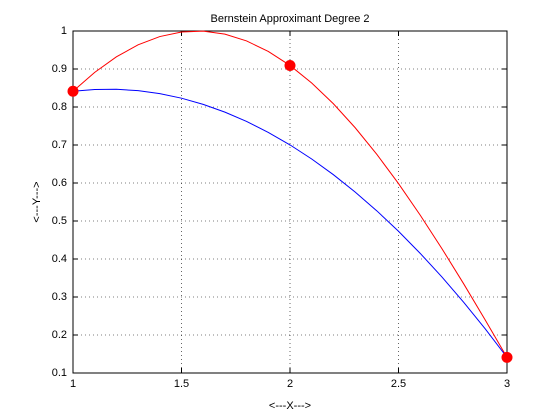  Describe the element at coordinates (59, 145) in the screenshot. I see `y-tick-label: 0.7` at that location.